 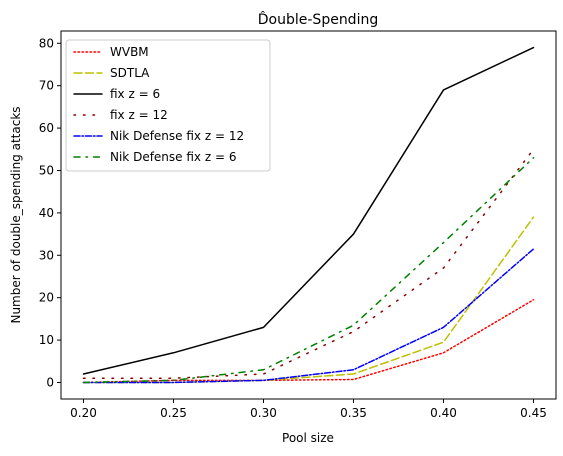 I want to click on y-tick-label: 70, so click(x=46, y=86).